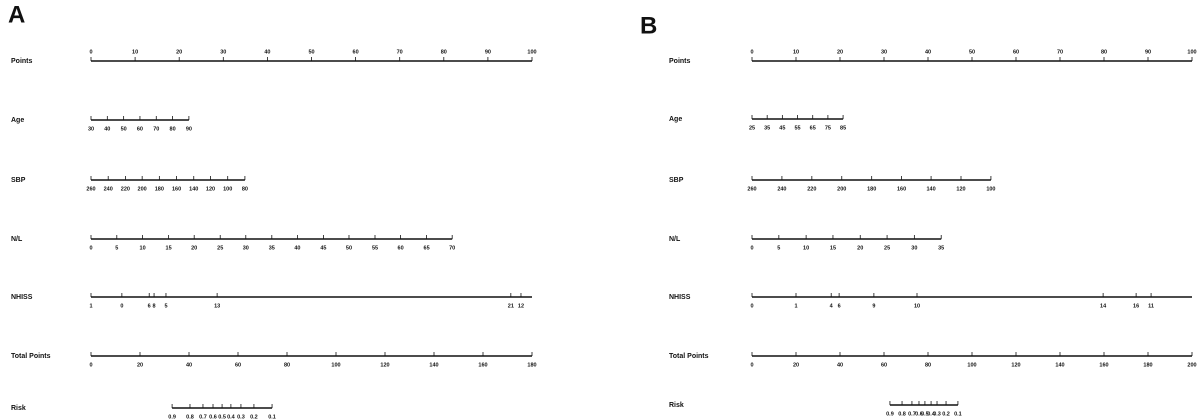  What do you see at coordinates (946, 414) in the screenshot?
I see `tick-label: 0.2` at bounding box center [946, 414].